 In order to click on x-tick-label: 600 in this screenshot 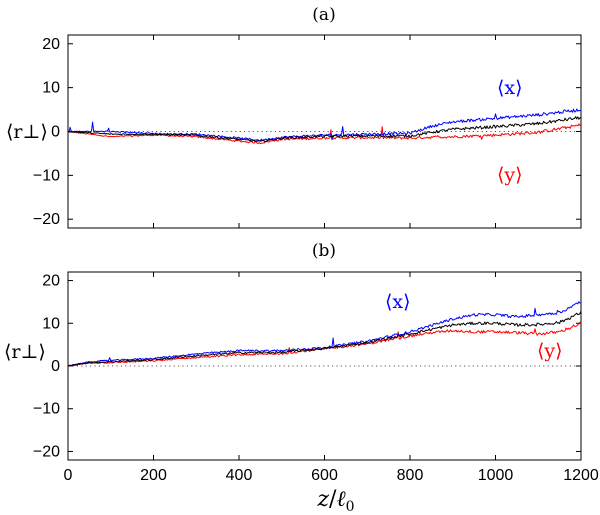, I will do `click(324, 475)`.